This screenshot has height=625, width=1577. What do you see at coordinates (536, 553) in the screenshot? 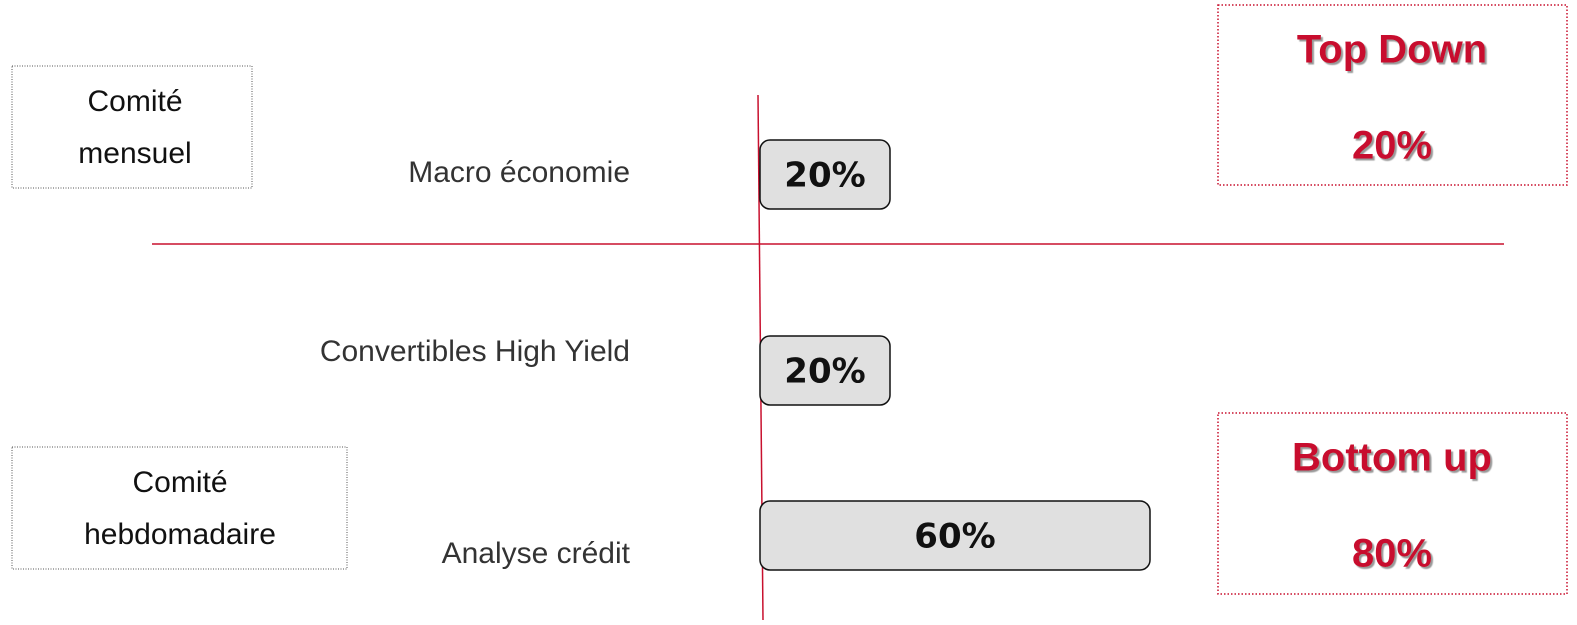
I see `category-label: Analyse crédit` at bounding box center [536, 553].